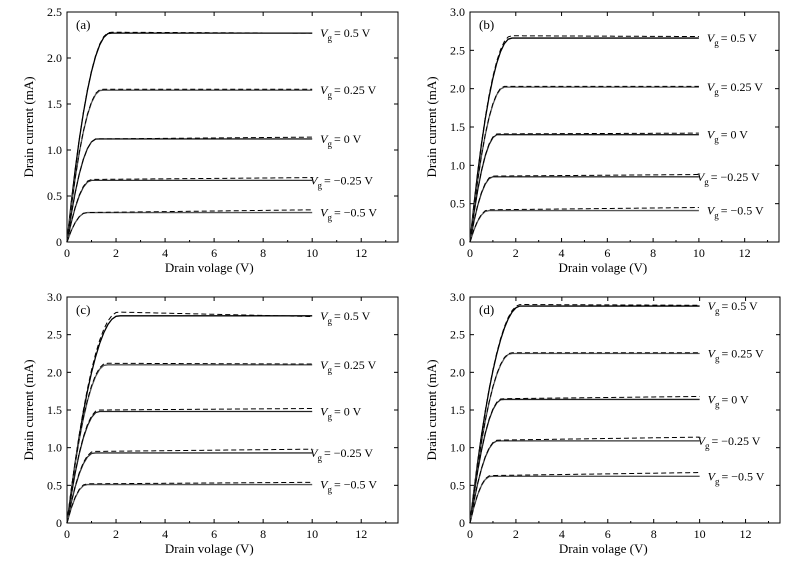 This screenshot has height=569, width=801. Describe the element at coordinates (457, 89) in the screenshot. I see `y-tick-label: 2.0` at that location.